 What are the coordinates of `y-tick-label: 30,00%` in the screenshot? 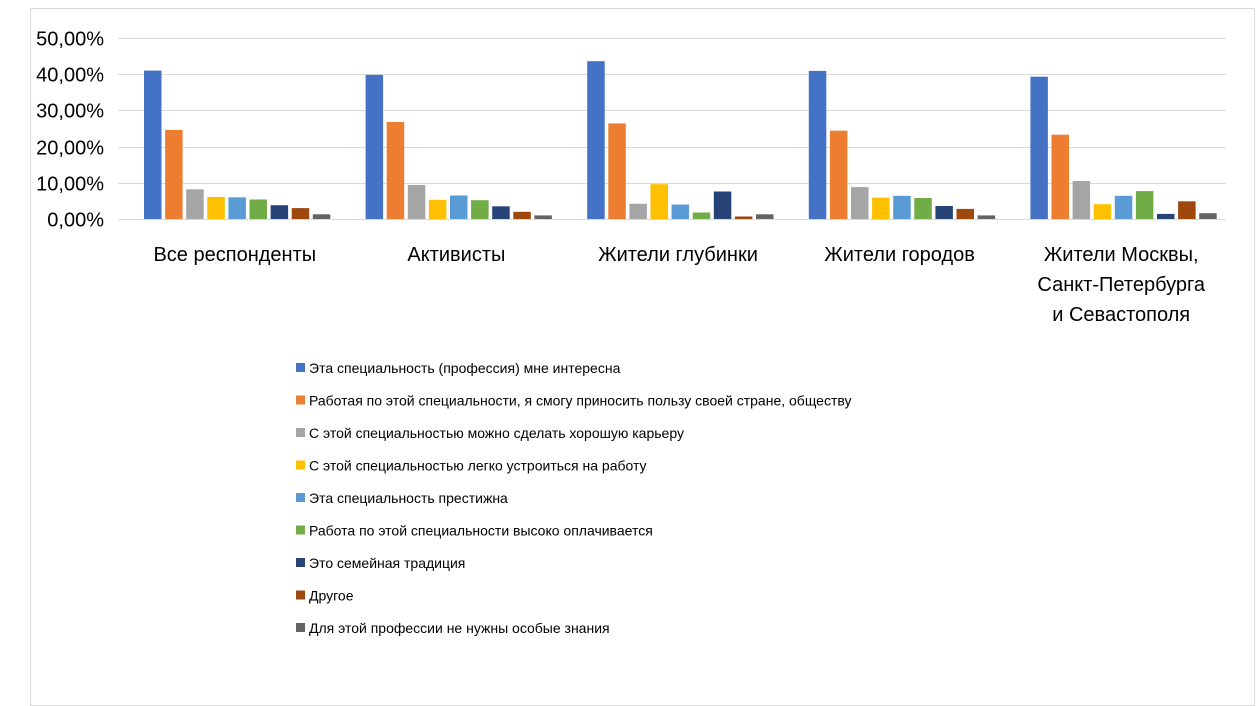 It's located at (70, 112).